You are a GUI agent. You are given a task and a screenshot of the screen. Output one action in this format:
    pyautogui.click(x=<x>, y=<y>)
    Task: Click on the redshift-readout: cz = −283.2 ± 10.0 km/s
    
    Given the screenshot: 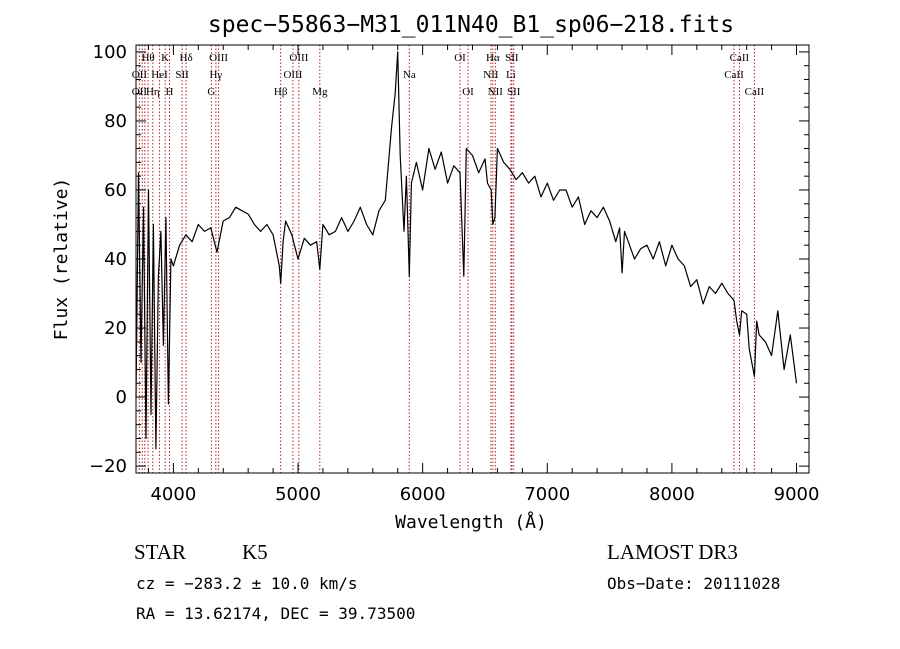 What is the action you would take?
    pyautogui.click(x=247, y=583)
    